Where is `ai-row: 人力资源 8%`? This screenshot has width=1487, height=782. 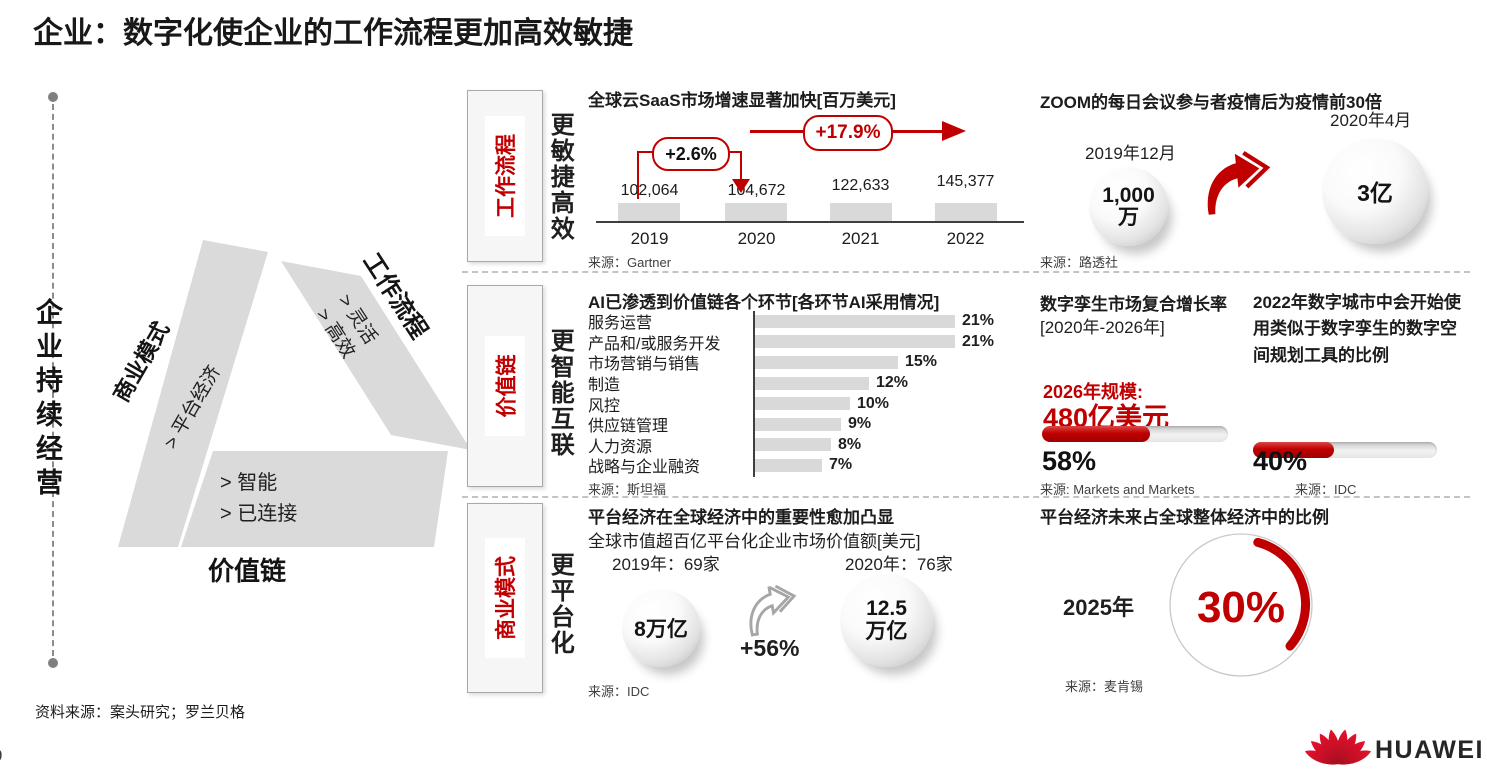
ai-row: 人力资源 8% is located at coordinates (803, 445).